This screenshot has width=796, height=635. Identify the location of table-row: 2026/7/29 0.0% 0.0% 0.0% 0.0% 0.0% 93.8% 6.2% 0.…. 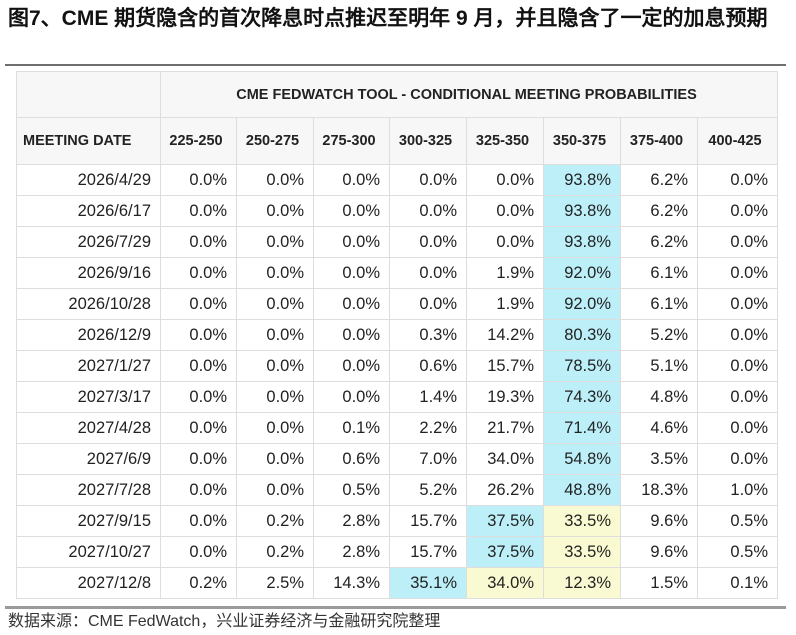
(397, 242).